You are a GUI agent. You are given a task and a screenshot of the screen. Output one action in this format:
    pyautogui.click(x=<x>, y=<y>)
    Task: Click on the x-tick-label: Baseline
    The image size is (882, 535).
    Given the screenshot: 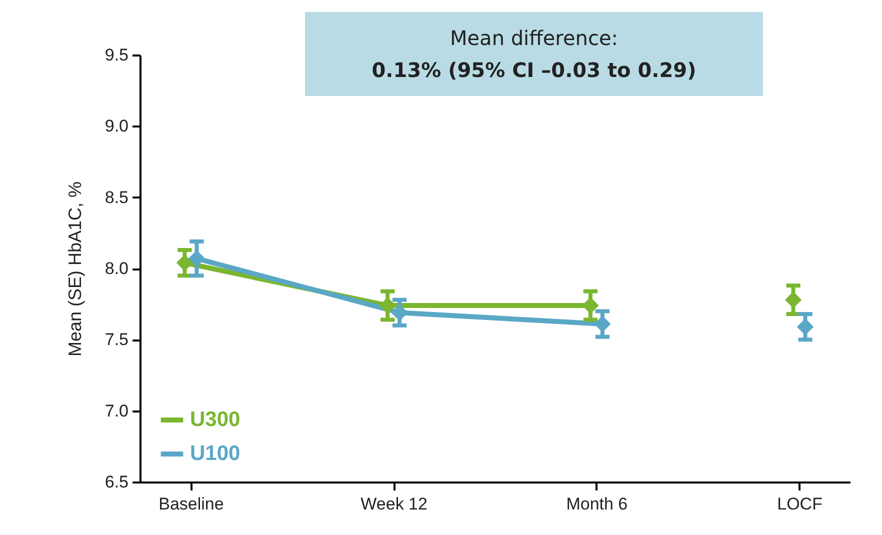 What is the action you would take?
    pyautogui.click(x=191, y=504)
    